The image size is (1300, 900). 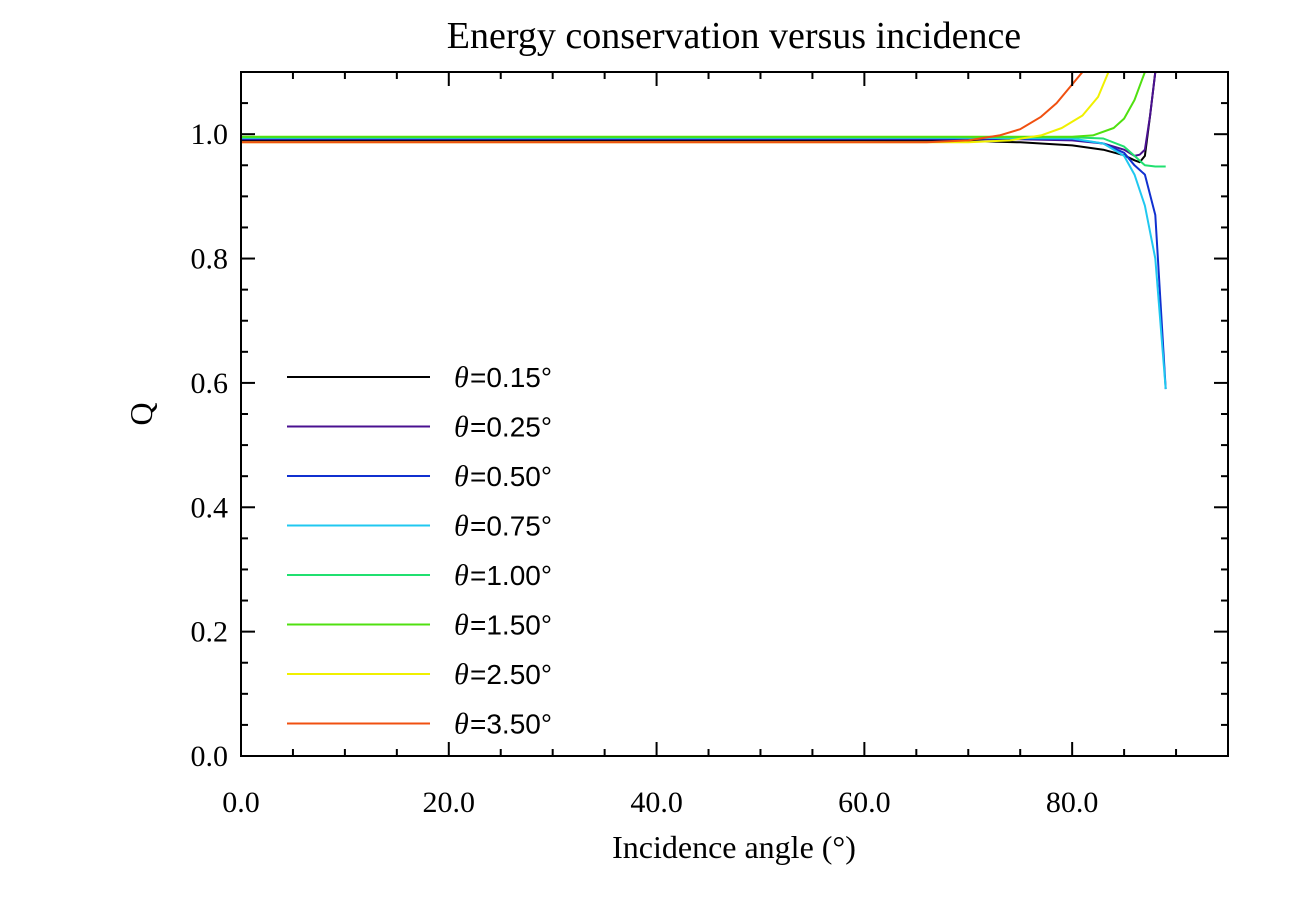 What do you see at coordinates (210, 756) in the screenshot?
I see `y-tick-label: 0.0` at bounding box center [210, 756].